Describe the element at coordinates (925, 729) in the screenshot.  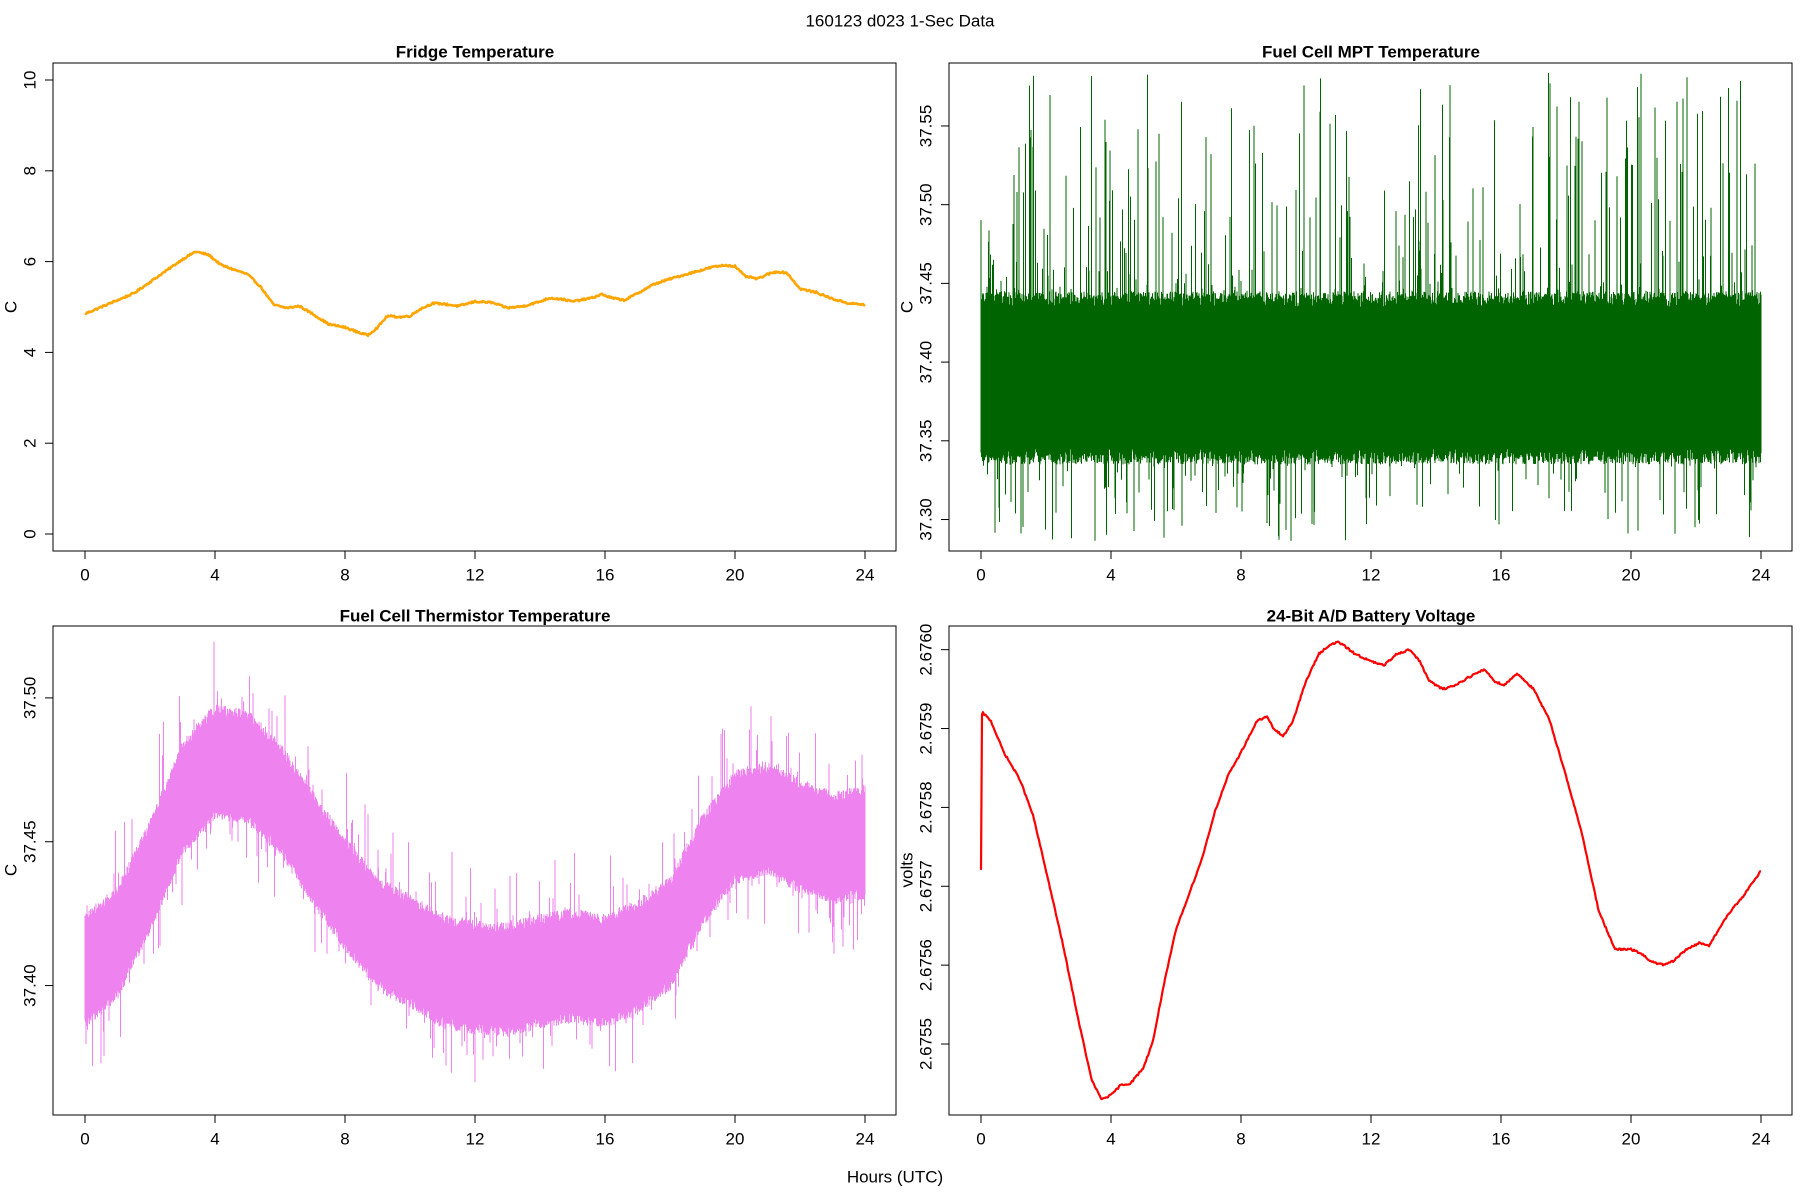
I see `y-tick-label: 2.6759` at that location.